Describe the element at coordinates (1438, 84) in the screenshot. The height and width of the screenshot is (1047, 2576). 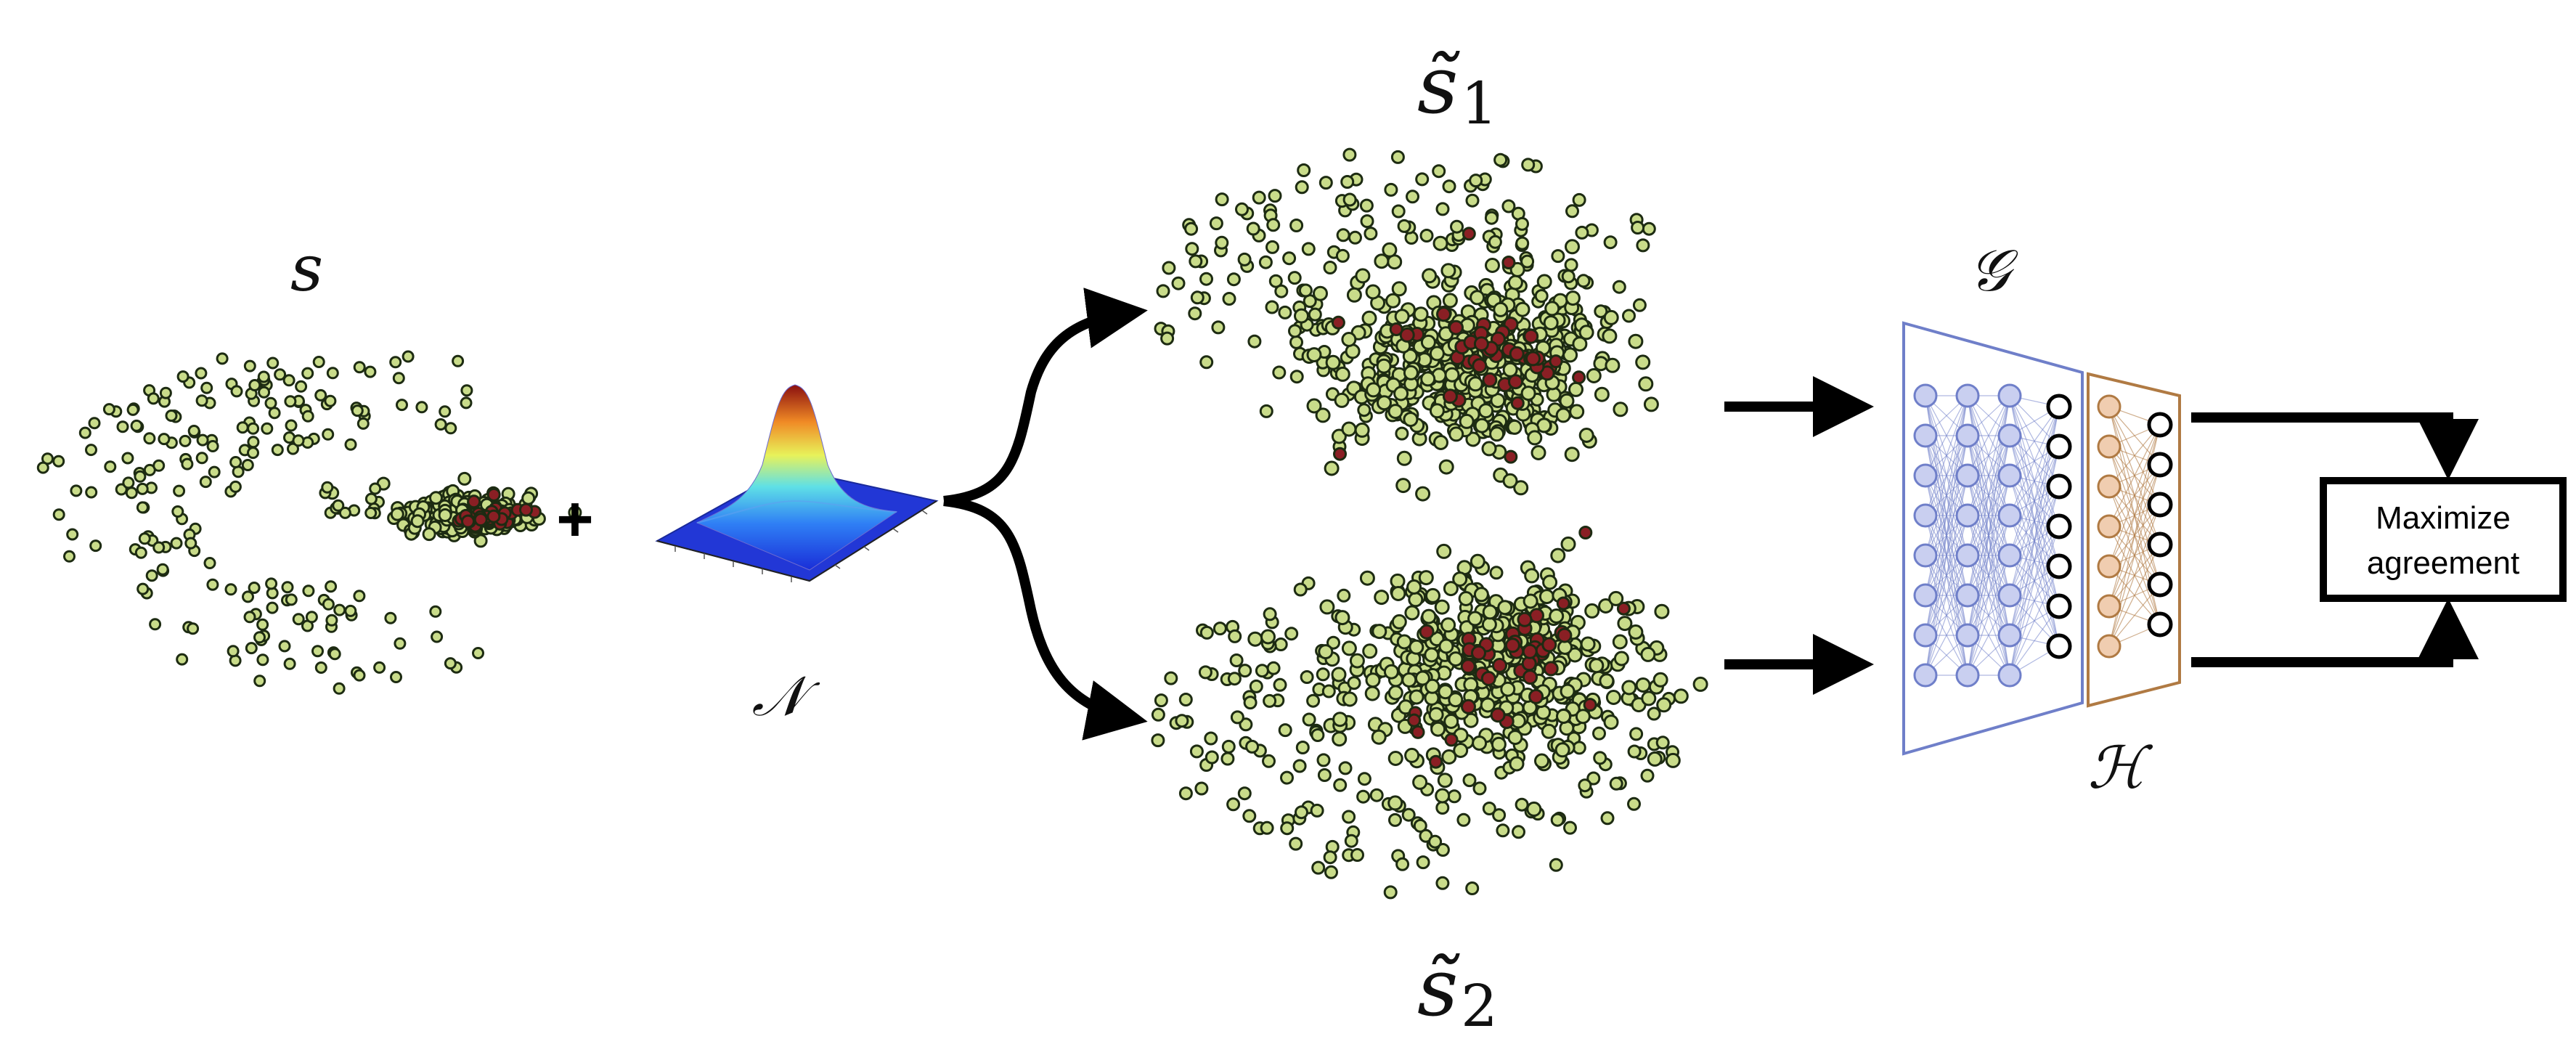
I see `label-s1-symbol: s̃` at that location.